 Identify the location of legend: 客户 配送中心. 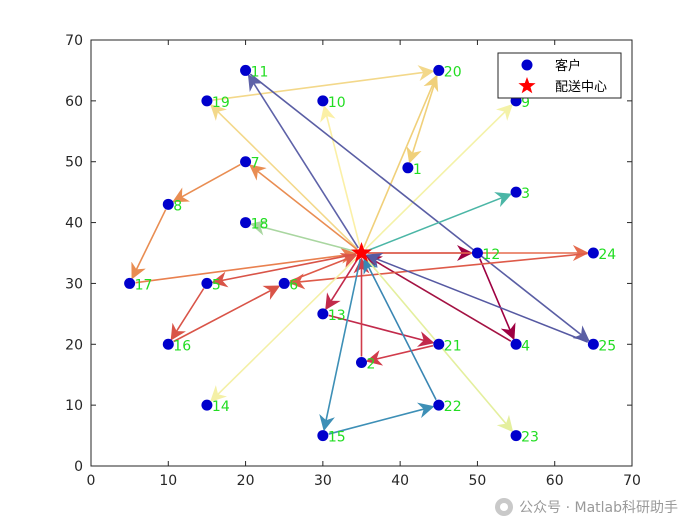
(559, 75).